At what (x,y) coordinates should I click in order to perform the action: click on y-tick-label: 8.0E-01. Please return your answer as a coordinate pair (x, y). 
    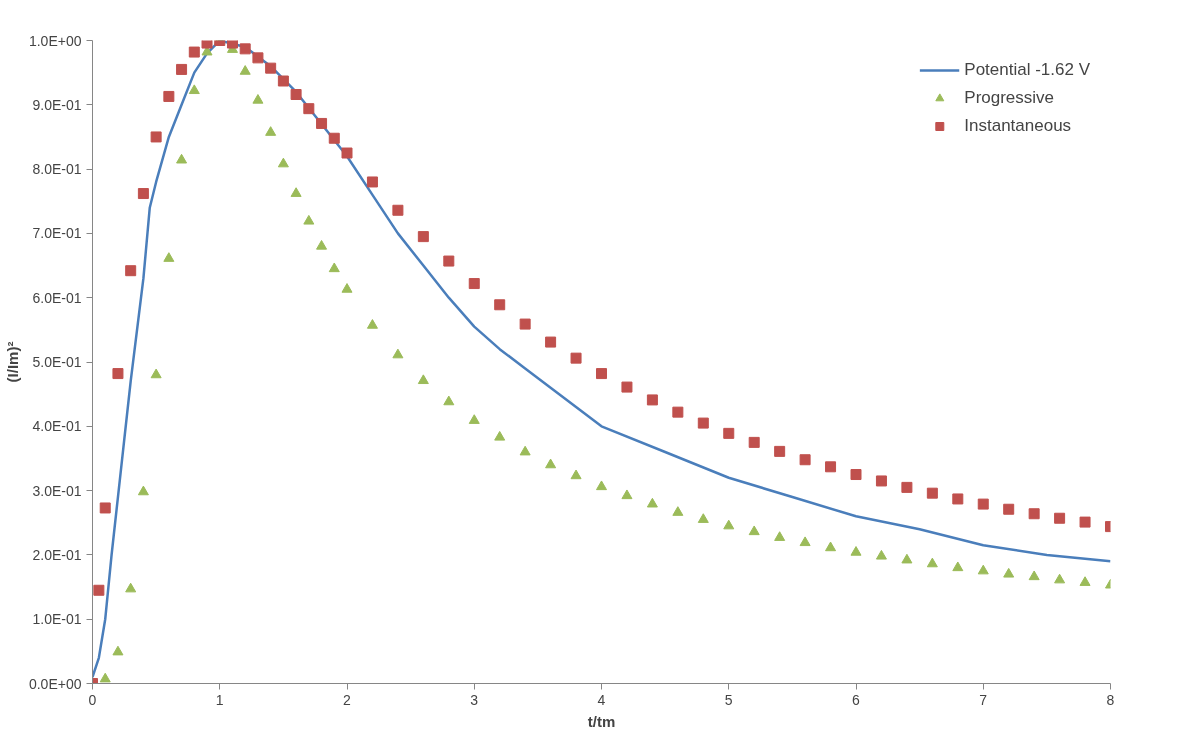
    Looking at the image, I should click on (57, 169).